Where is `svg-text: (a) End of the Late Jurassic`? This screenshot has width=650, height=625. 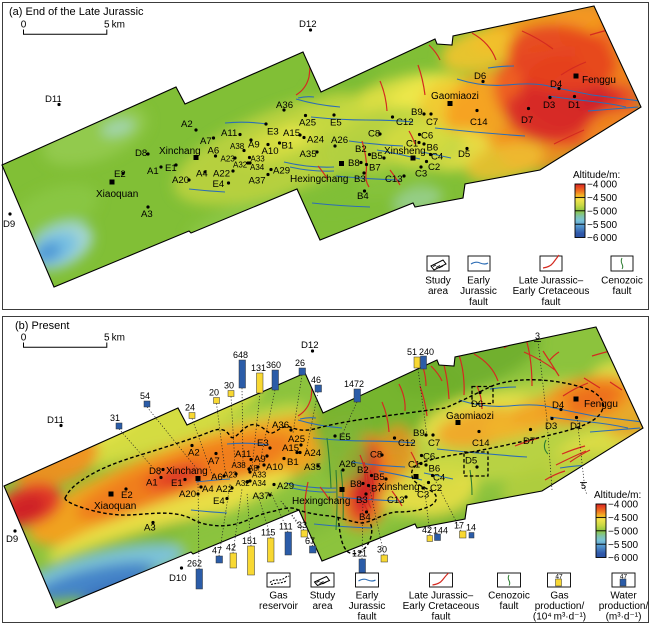
svg-text: (a) End of the Late Jurassic is located at coordinates (76, 12).